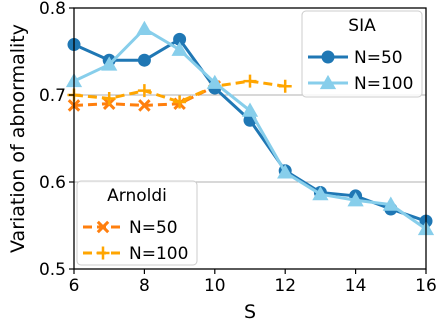 This screenshot has height=322, width=439. What do you see at coordinates (426, 286) in the screenshot?
I see `x-tick-label: 16` at bounding box center [426, 286].